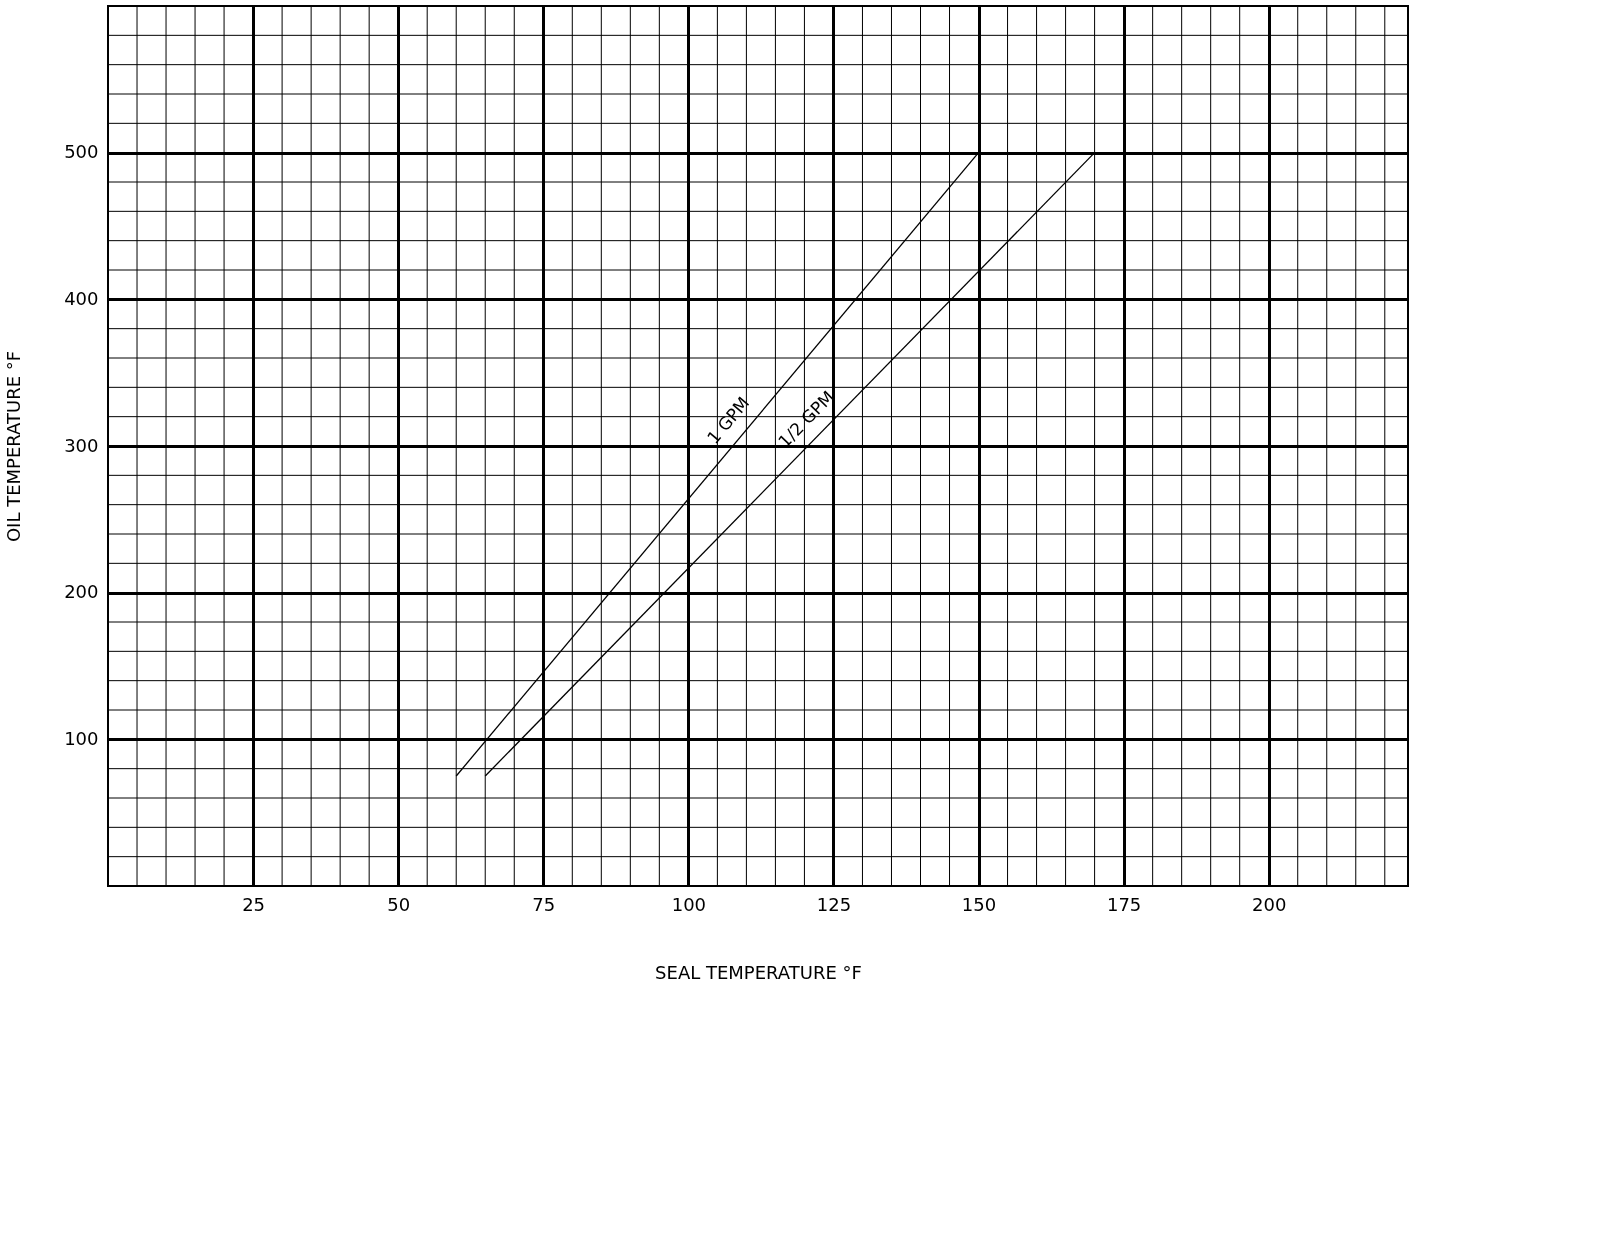 This screenshot has height=1250, width=1618. I want to click on y-tick-label: 100, so click(81, 738).